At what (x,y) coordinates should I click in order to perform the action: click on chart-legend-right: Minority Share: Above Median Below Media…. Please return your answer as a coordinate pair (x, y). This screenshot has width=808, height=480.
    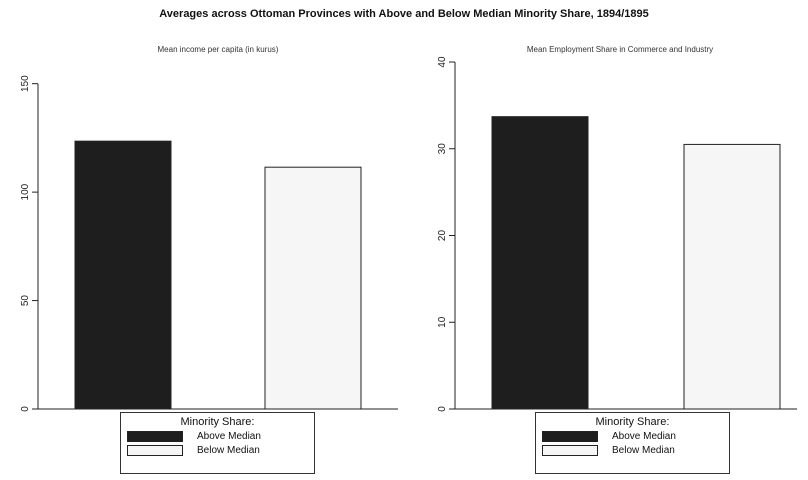
    Looking at the image, I should click on (632, 443).